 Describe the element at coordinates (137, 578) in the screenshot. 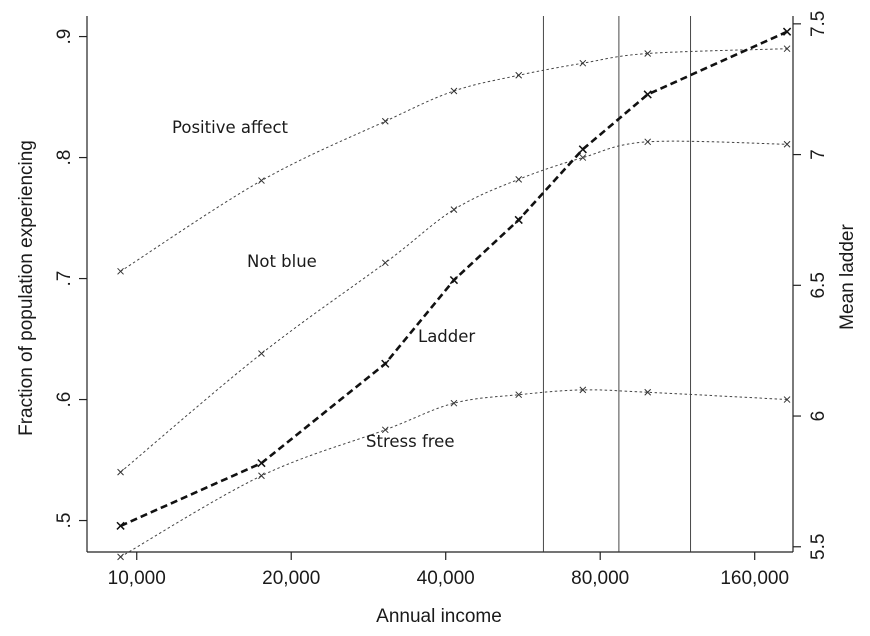

I see `x-tick-label: 10,000` at that location.